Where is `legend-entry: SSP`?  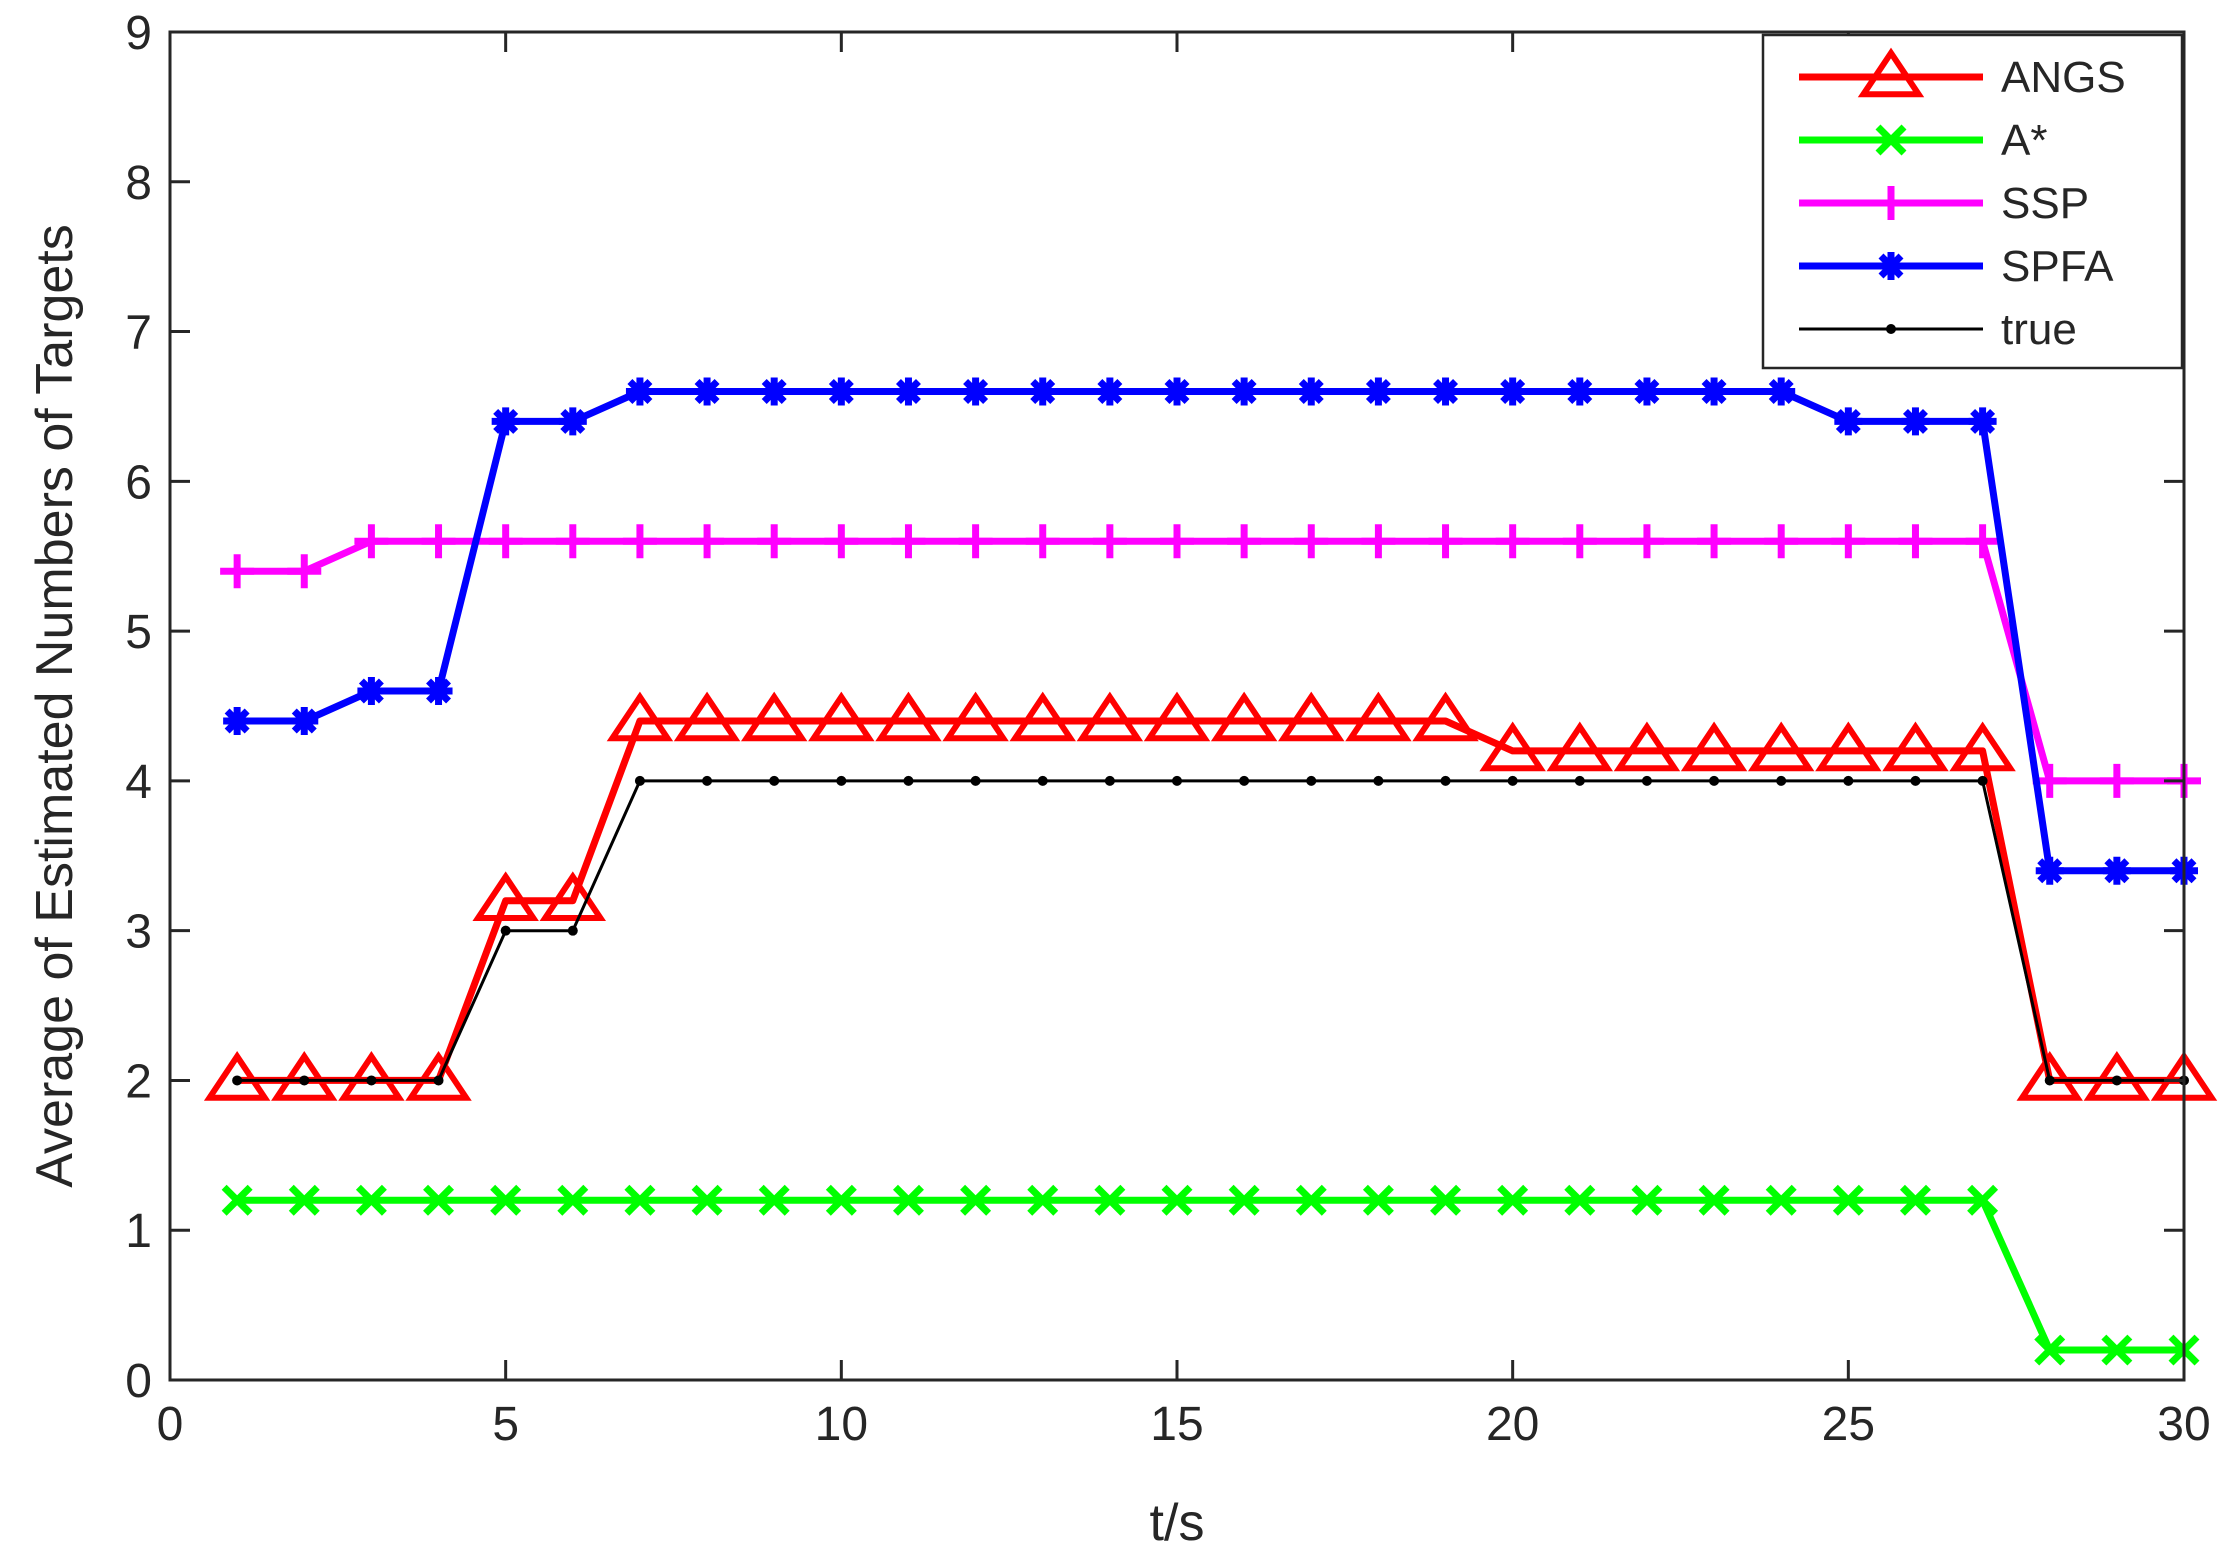
legend-entry: SSP is located at coordinates (1944, 203).